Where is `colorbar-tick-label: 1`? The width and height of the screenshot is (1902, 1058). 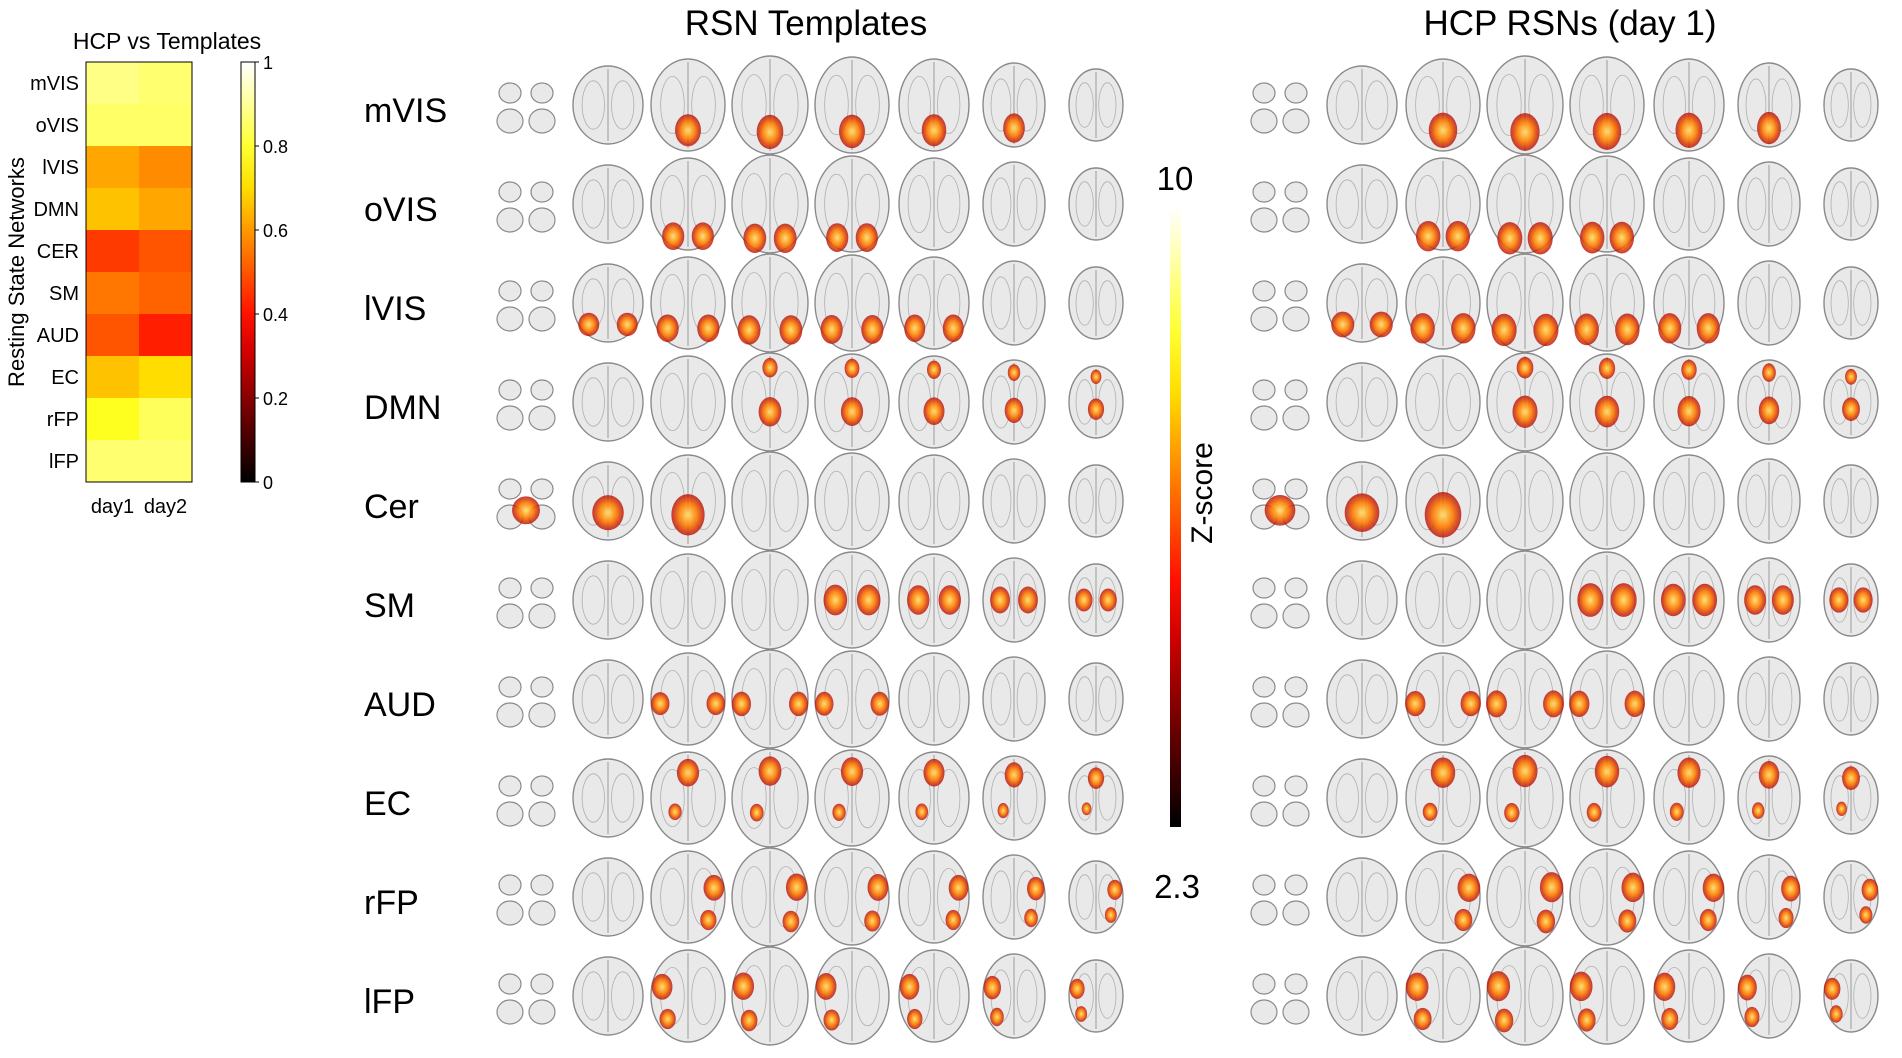 colorbar-tick-label: 1 is located at coordinates (268, 63).